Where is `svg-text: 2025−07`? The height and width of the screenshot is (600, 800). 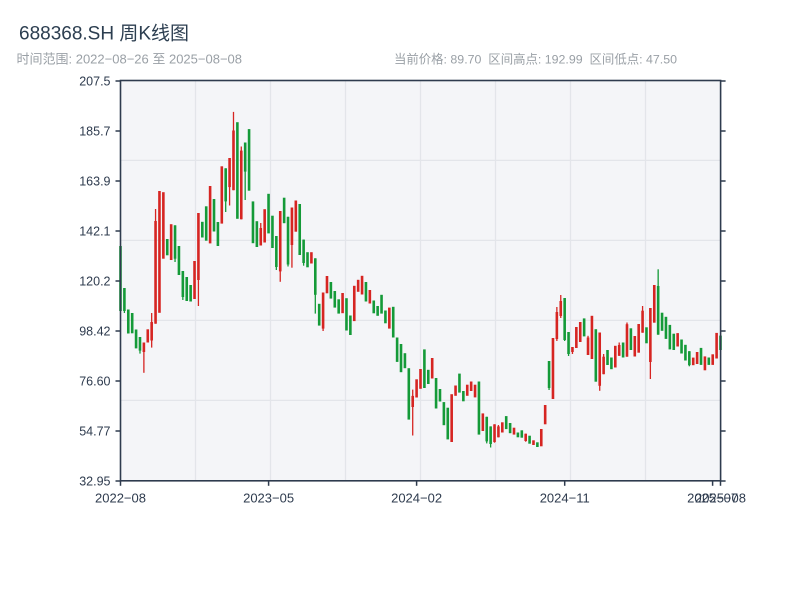
svg-text: 2025−07 is located at coordinates (712, 498).